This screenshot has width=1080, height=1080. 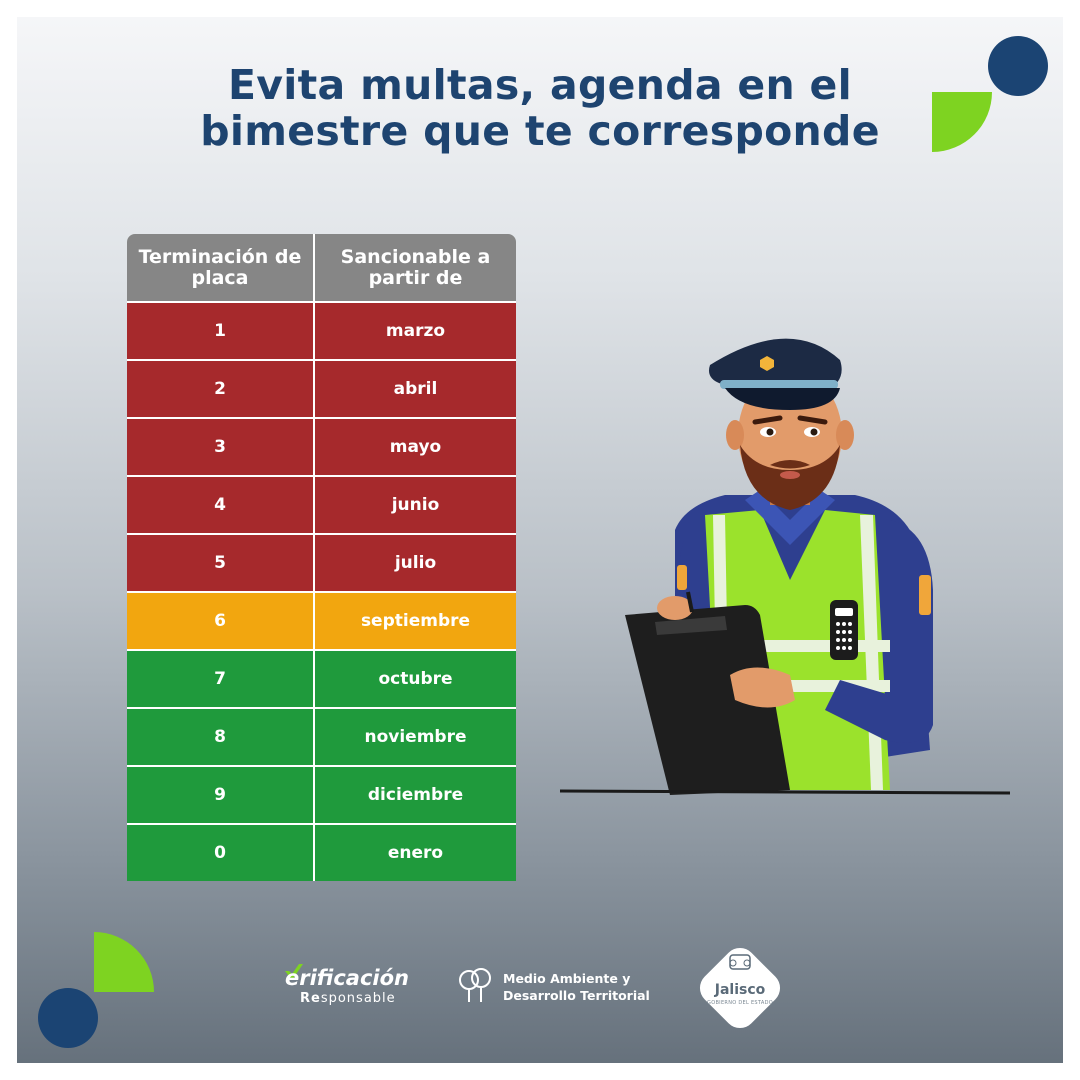 I want to click on table-row: 6 septiembre, so click(x=321, y=620).